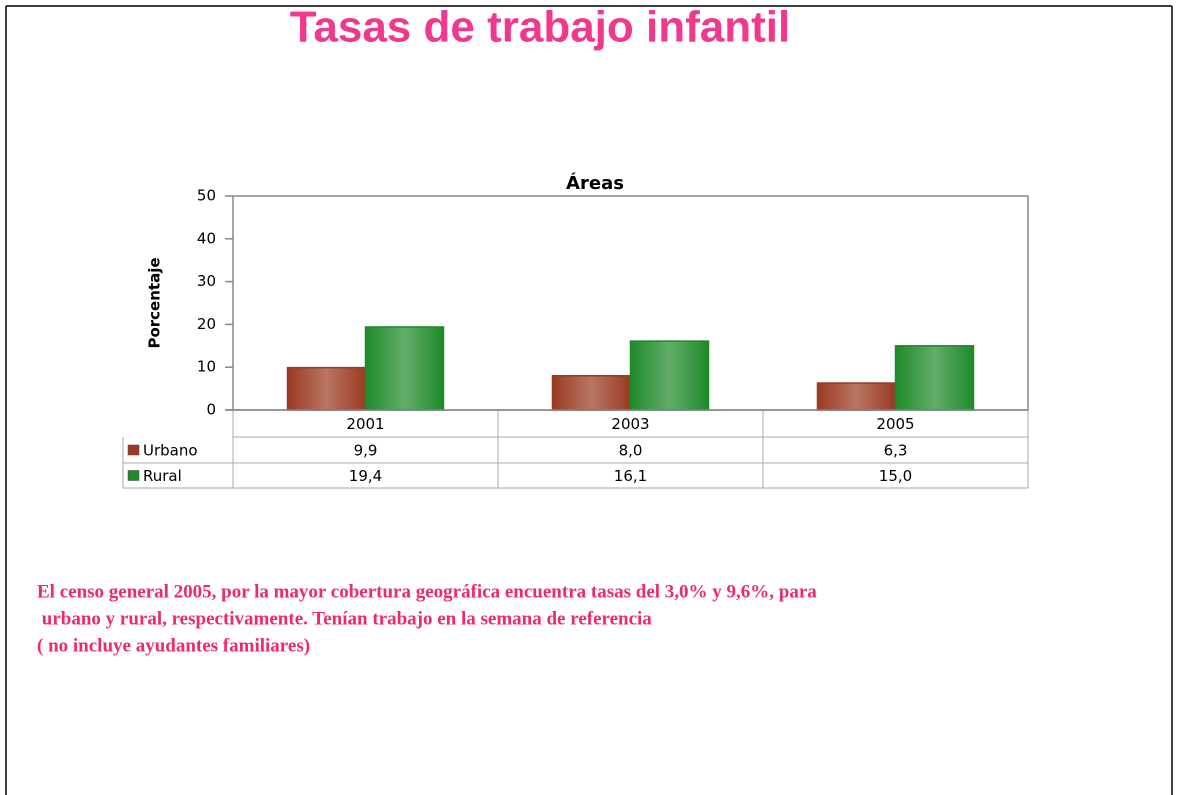 The width and height of the screenshot is (1179, 795). What do you see at coordinates (365, 424) in the screenshot?
I see `x-tick-label: 2001` at bounding box center [365, 424].